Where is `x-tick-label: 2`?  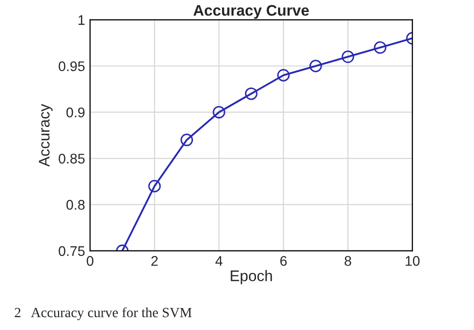 x-tick-label: 2 is located at coordinates (154, 261).